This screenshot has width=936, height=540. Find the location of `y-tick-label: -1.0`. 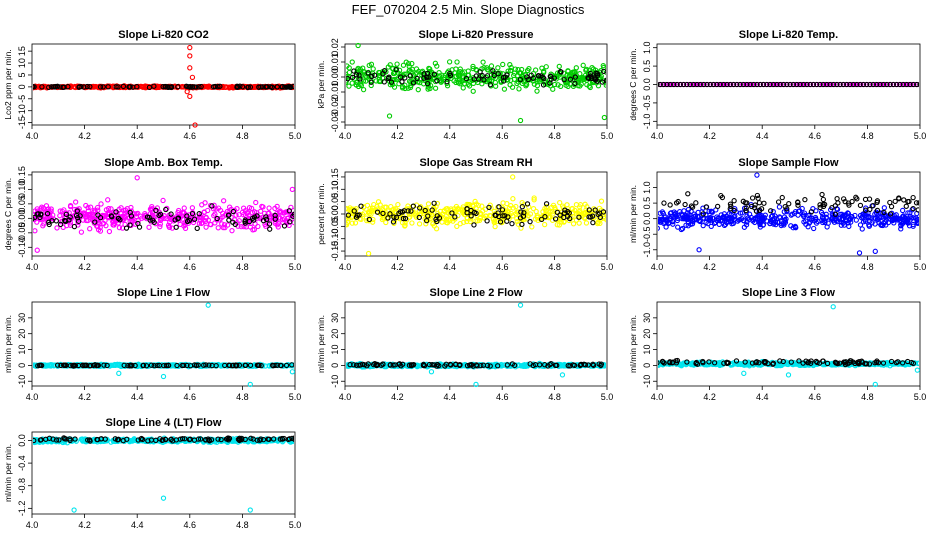

y-tick-label: -1.0 is located at coordinates (647, 250).